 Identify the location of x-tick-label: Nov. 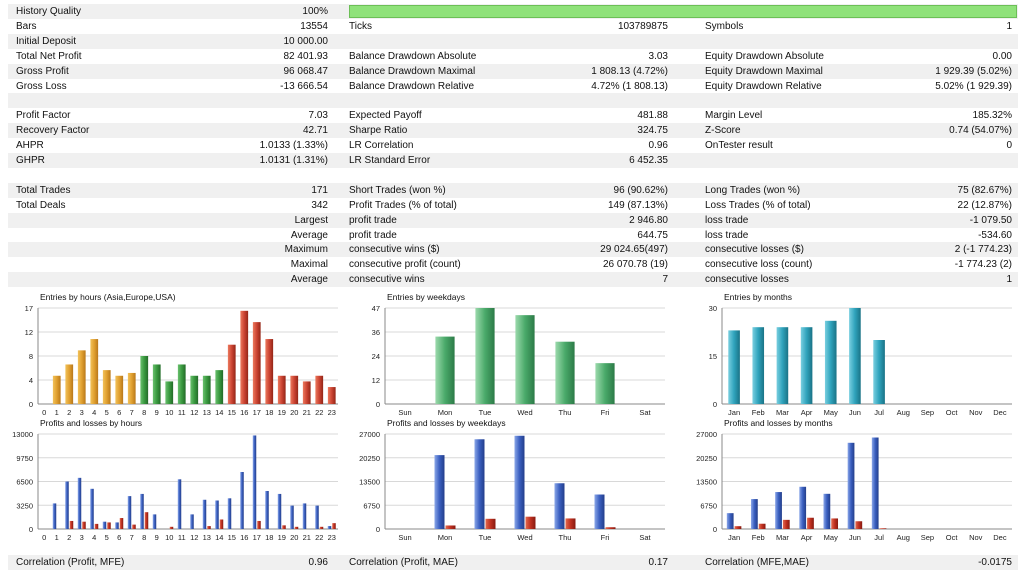
(976, 412).